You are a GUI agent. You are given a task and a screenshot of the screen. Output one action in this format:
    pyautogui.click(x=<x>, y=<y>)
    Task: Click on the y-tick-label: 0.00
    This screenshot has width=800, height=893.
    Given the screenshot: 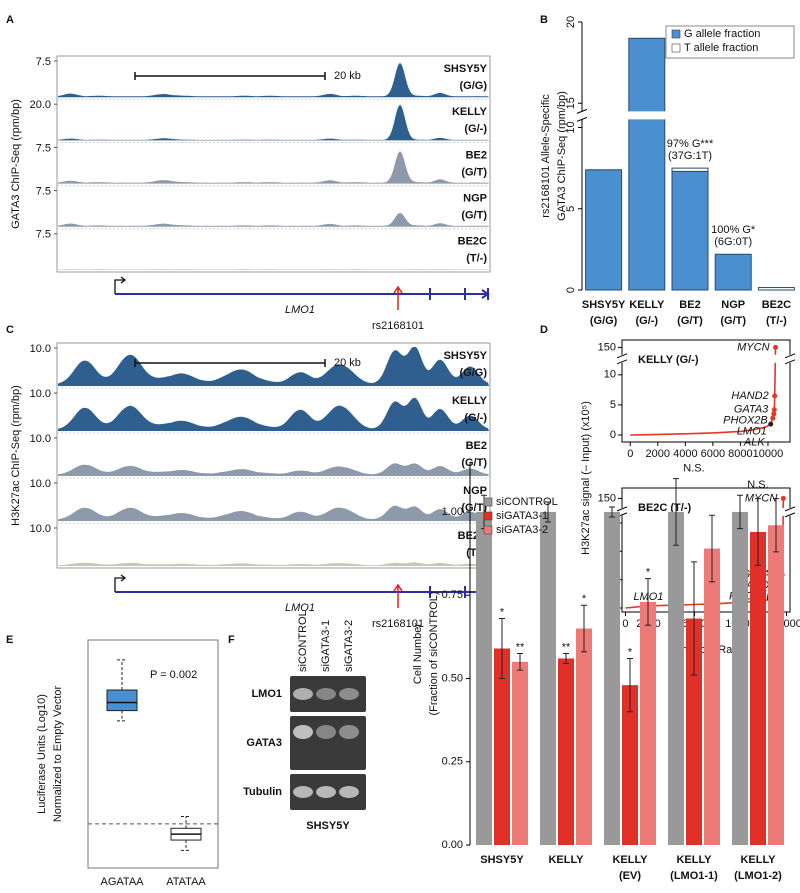 What is the action you would take?
    pyautogui.click(x=452, y=845)
    